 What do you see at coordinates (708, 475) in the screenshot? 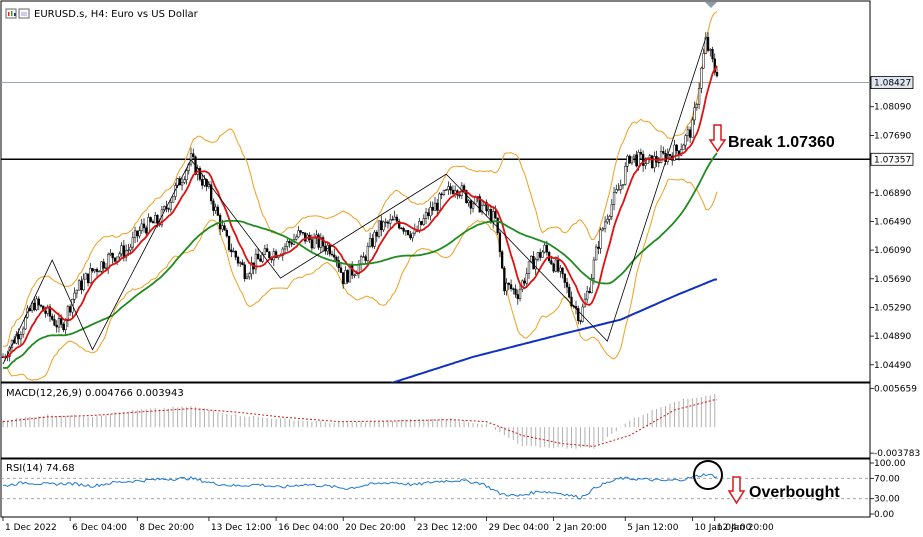
I see `overbought-circle-marker` at bounding box center [708, 475].